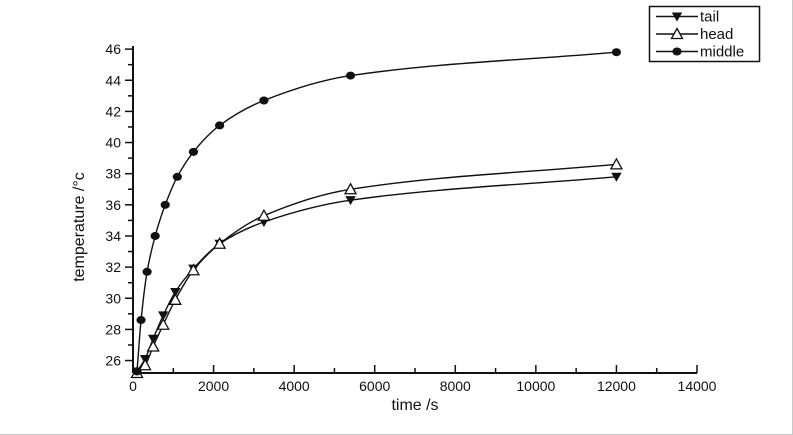 The image size is (793, 435). What do you see at coordinates (213, 386) in the screenshot?
I see `x-tick-label: 2000` at bounding box center [213, 386].